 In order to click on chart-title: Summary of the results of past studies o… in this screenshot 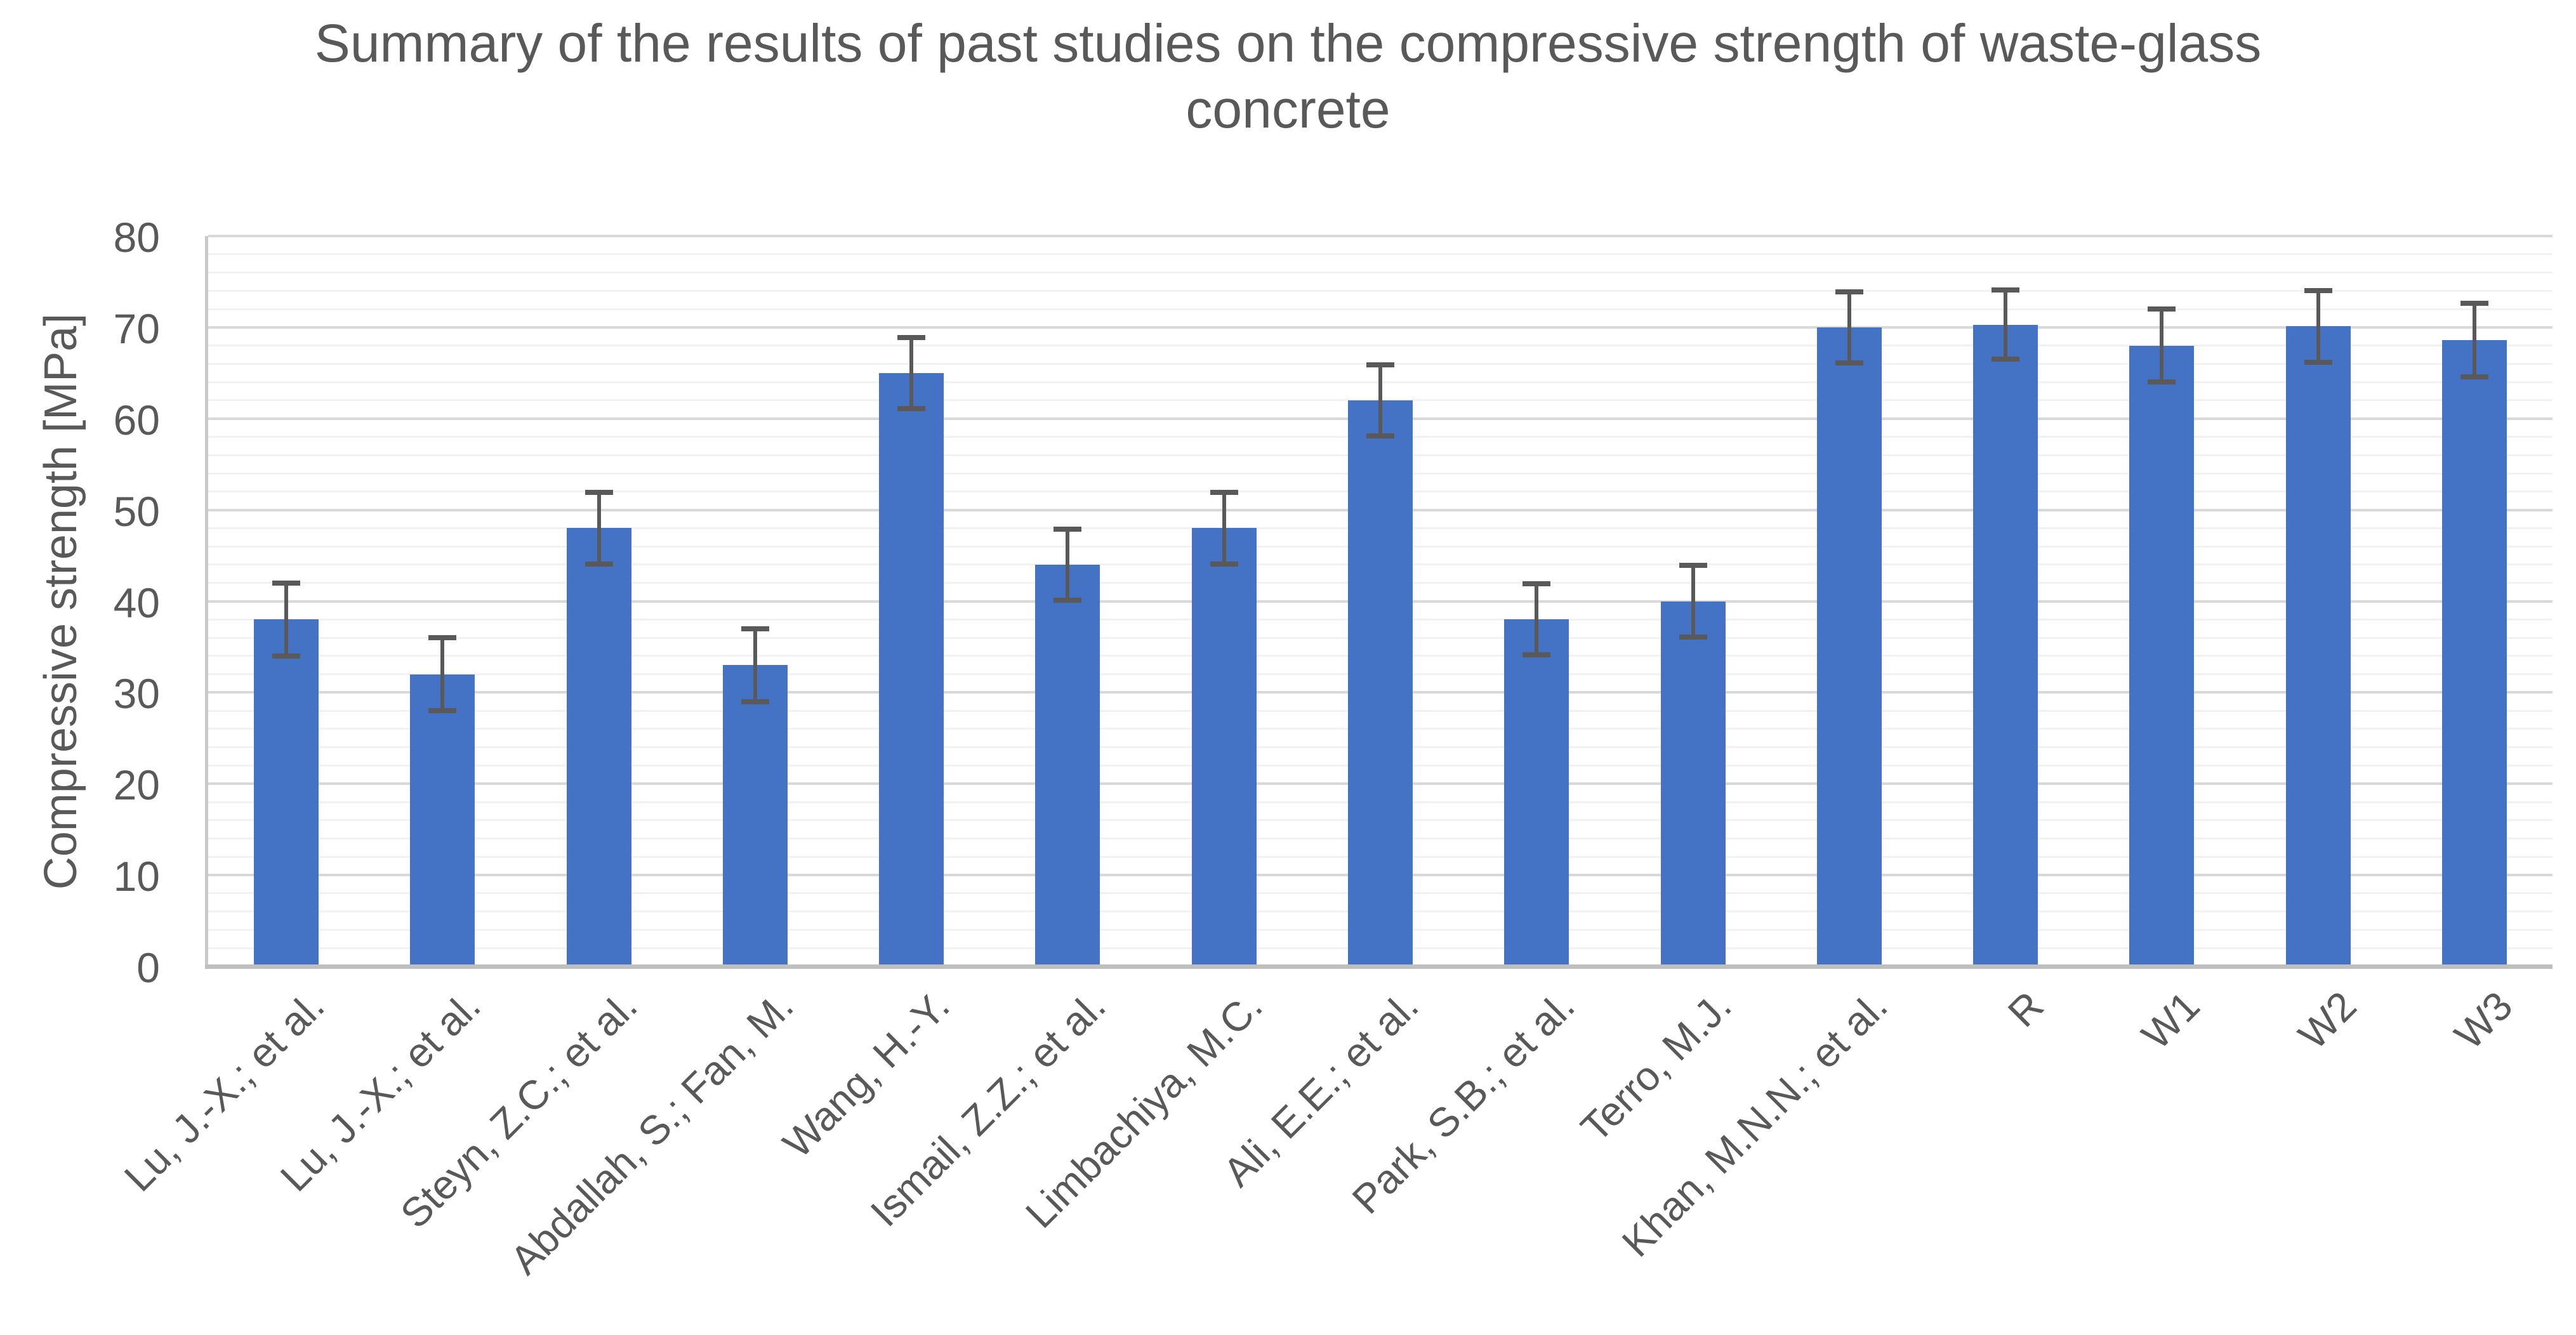, I will do `click(1288, 76)`.